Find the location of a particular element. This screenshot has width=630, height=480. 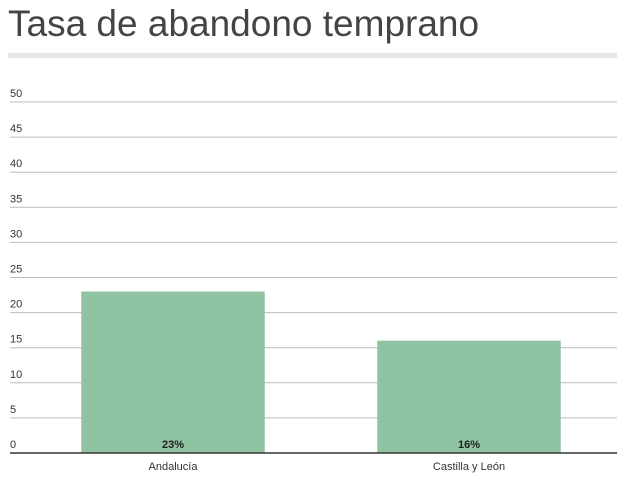

y-tick-label: 30 is located at coordinates (16, 234).